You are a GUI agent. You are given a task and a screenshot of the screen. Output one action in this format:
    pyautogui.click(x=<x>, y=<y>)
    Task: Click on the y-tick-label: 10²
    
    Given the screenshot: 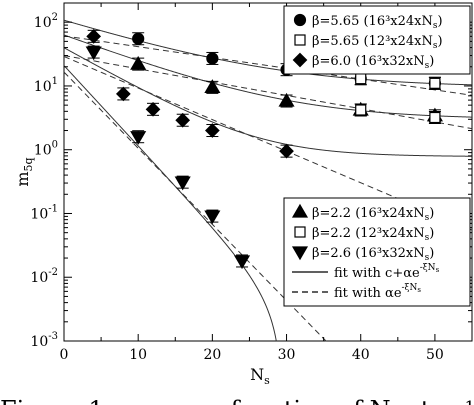 What is the action you would take?
    pyautogui.click(x=46, y=21)
    